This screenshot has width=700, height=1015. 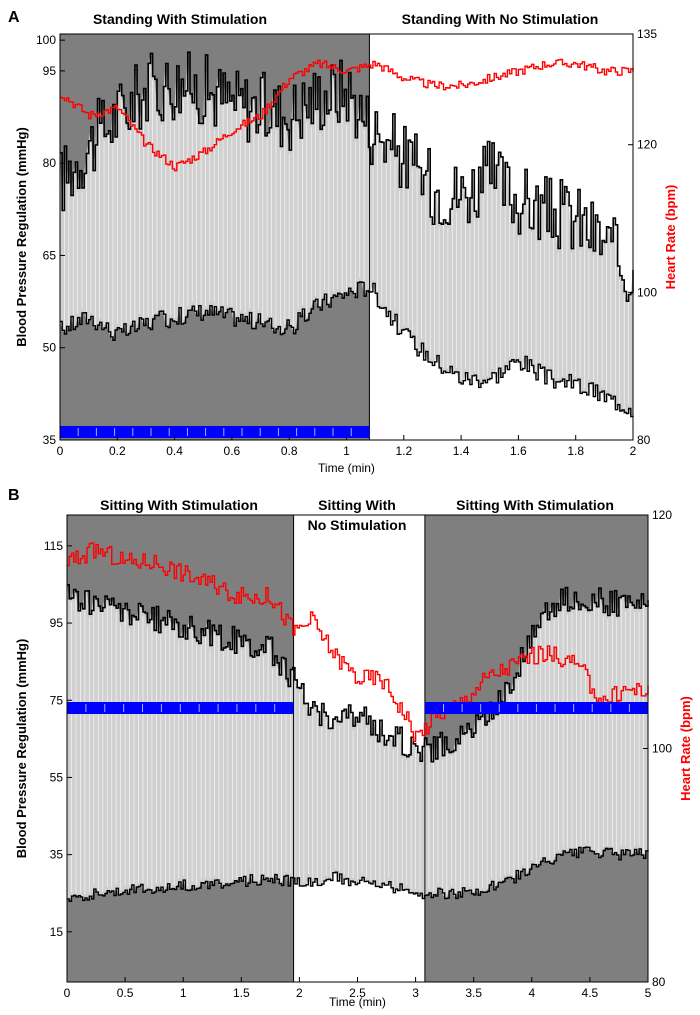 What do you see at coordinates (14, 495) in the screenshot?
I see `panel-letter: B` at bounding box center [14, 495].